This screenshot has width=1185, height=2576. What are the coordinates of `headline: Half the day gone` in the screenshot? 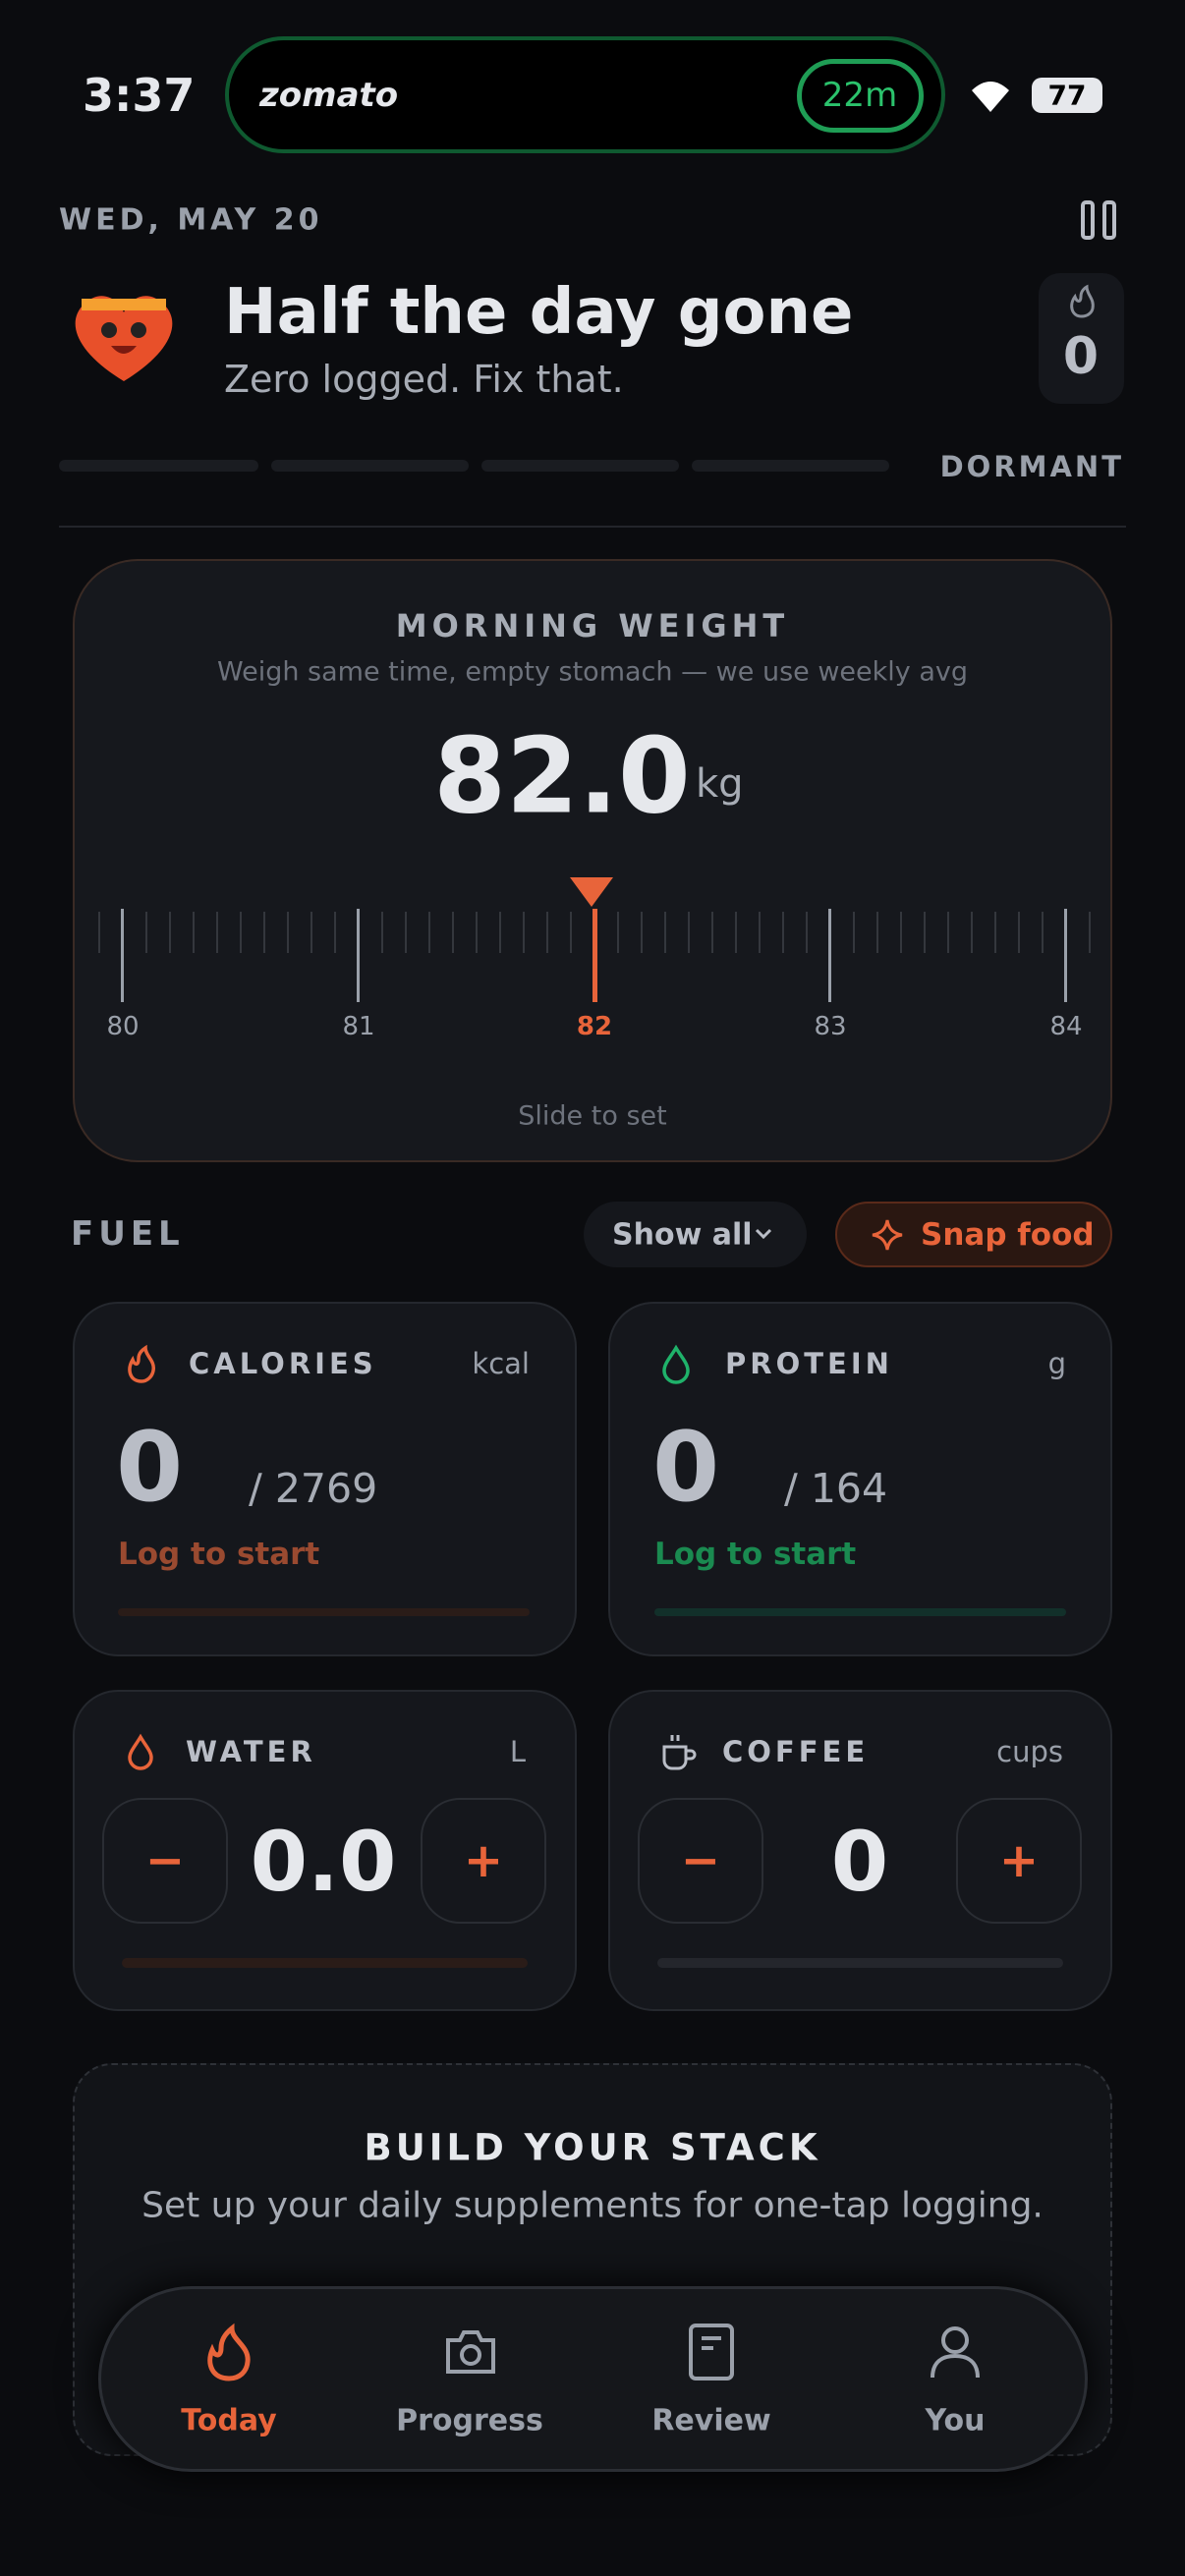 It's located at (539, 312).